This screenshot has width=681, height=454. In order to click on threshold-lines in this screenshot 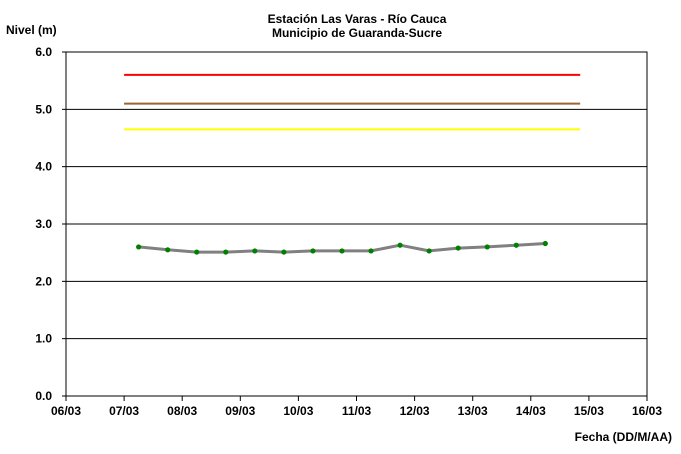, I will do `click(352, 102)`.